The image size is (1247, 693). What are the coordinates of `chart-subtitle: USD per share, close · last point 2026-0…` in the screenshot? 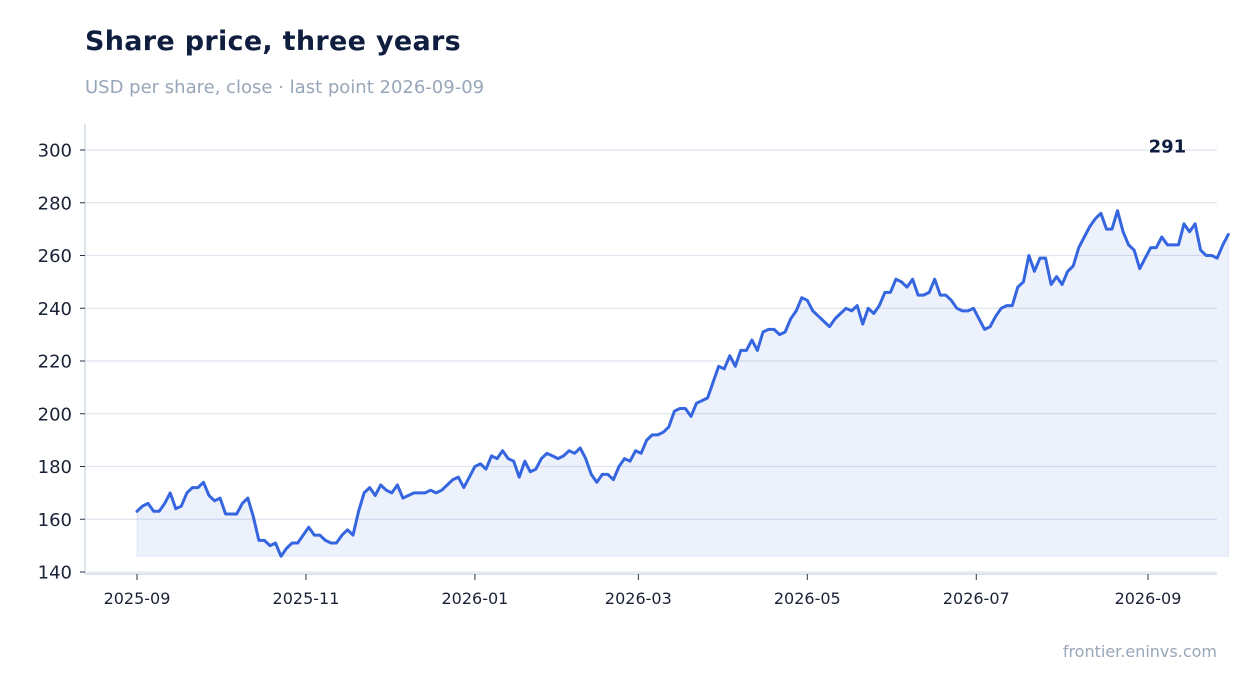 It's located at (285, 87).